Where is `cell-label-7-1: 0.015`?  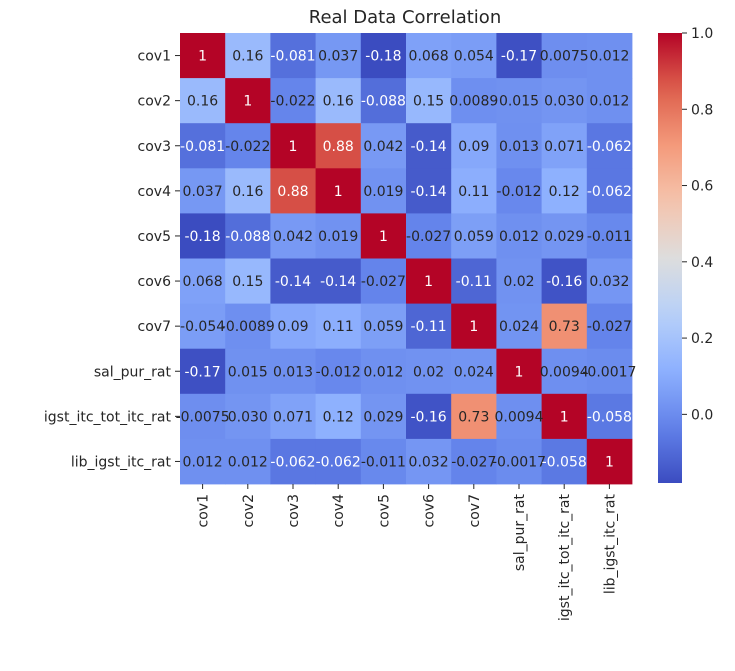 cell-label-7-1: 0.015 is located at coordinates (248, 372).